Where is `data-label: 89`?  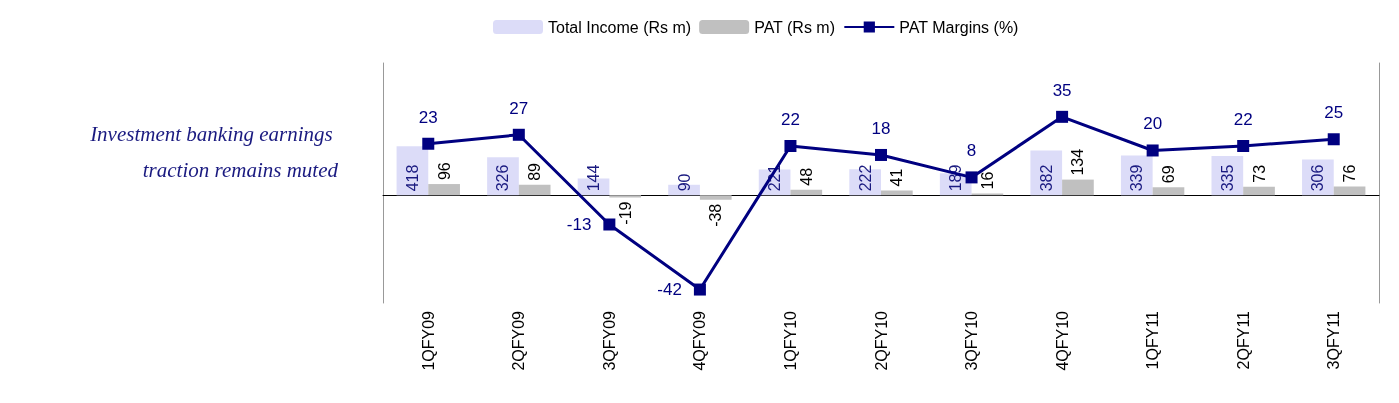
data-label: 89 is located at coordinates (535, 171).